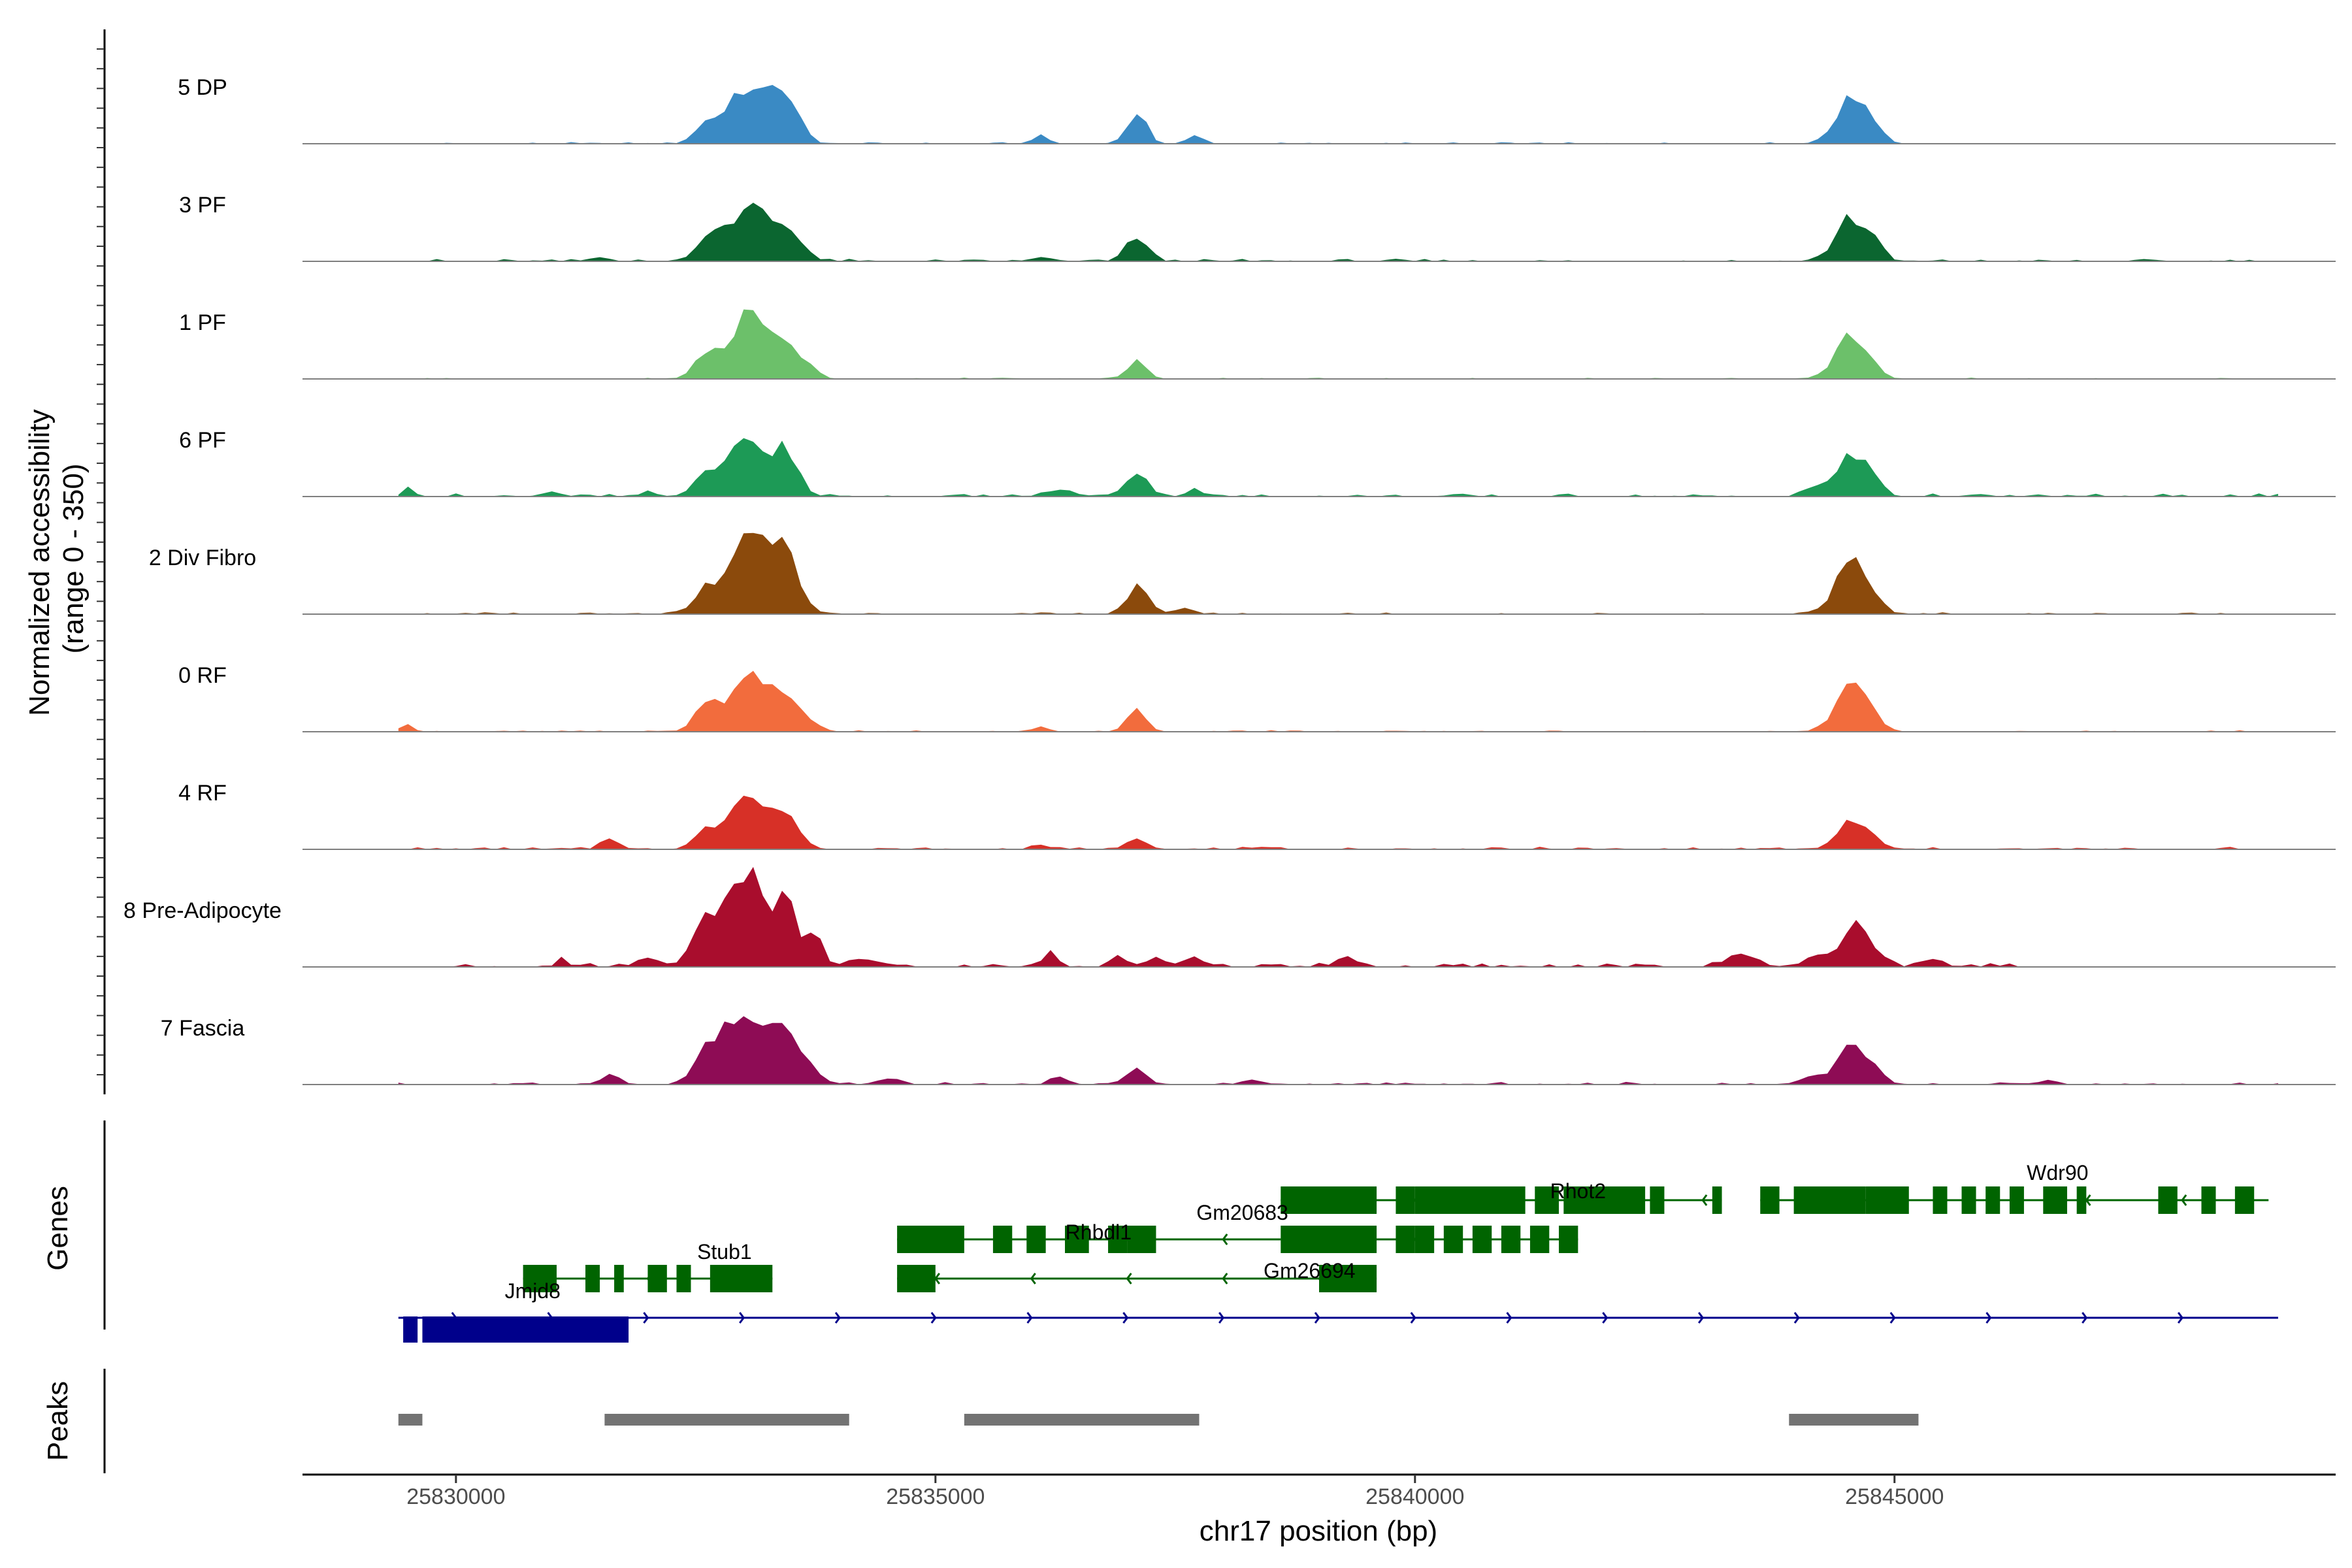 This screenshot has height=1568, width=2352. I want to click on gene-label: Jmjd8, so click(533, 1291).